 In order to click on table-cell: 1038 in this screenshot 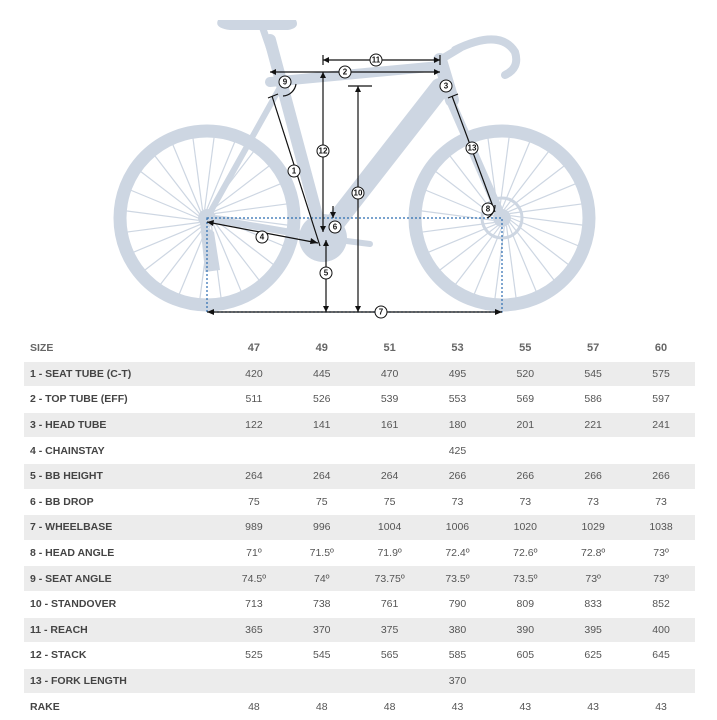, I will do `click(661, 527)`.